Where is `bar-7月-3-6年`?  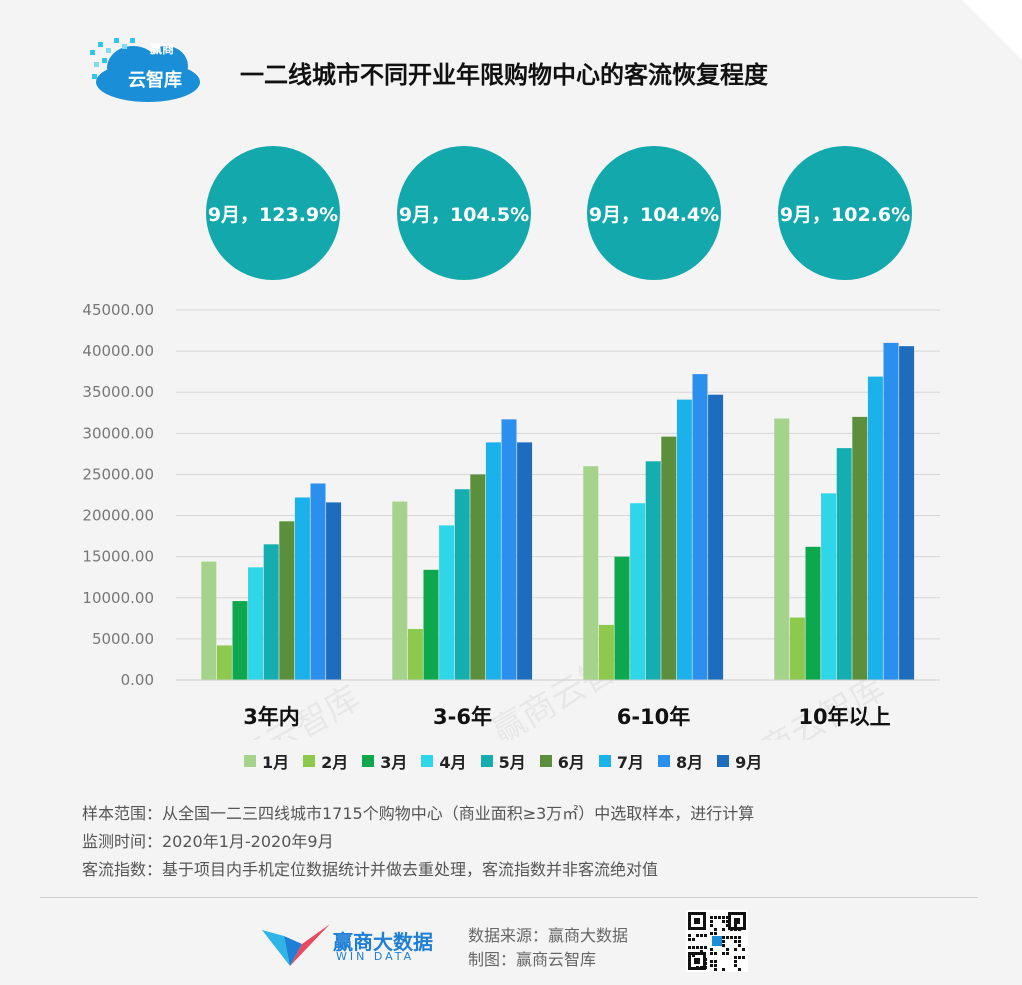 bar-7月-3-6年 is located at coordinates (493, 561).